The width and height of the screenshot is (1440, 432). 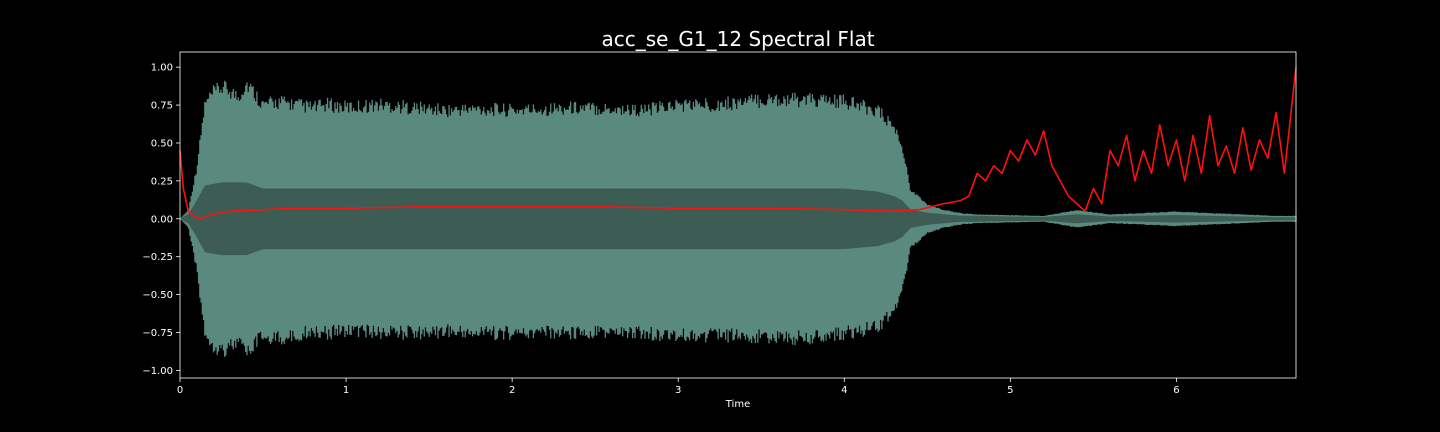 What do you see at coordinates (157, 257) in the screenshot?
I see `y-tick-label: −0.25` at bounding box center [157, 257].